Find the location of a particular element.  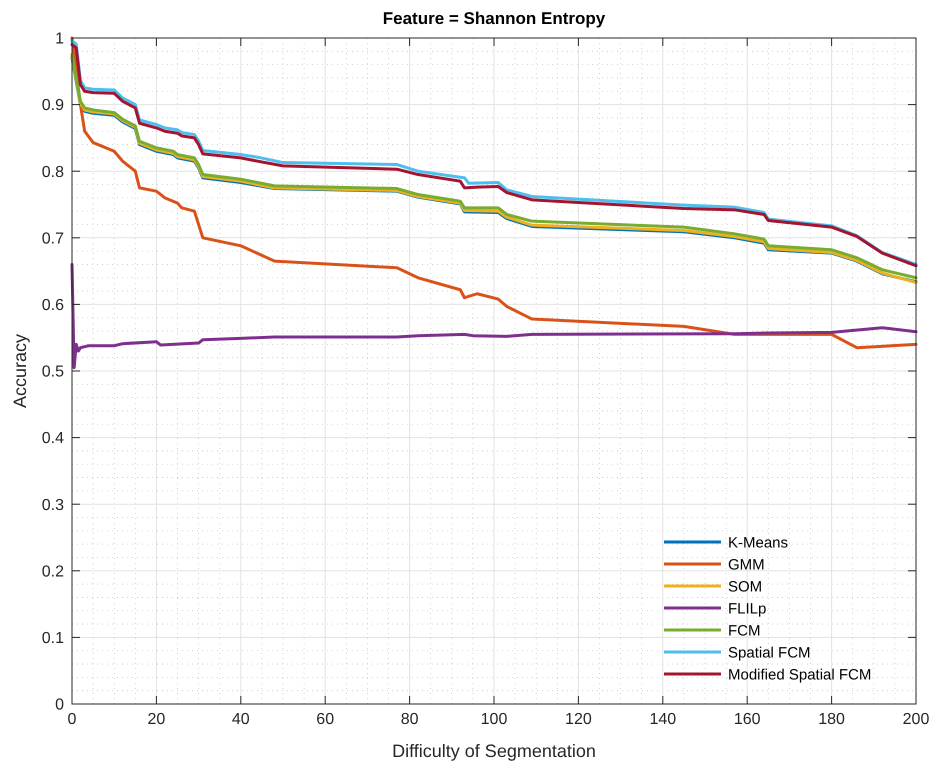

x-tick-label: 200 is located at coordinates (916, 719).